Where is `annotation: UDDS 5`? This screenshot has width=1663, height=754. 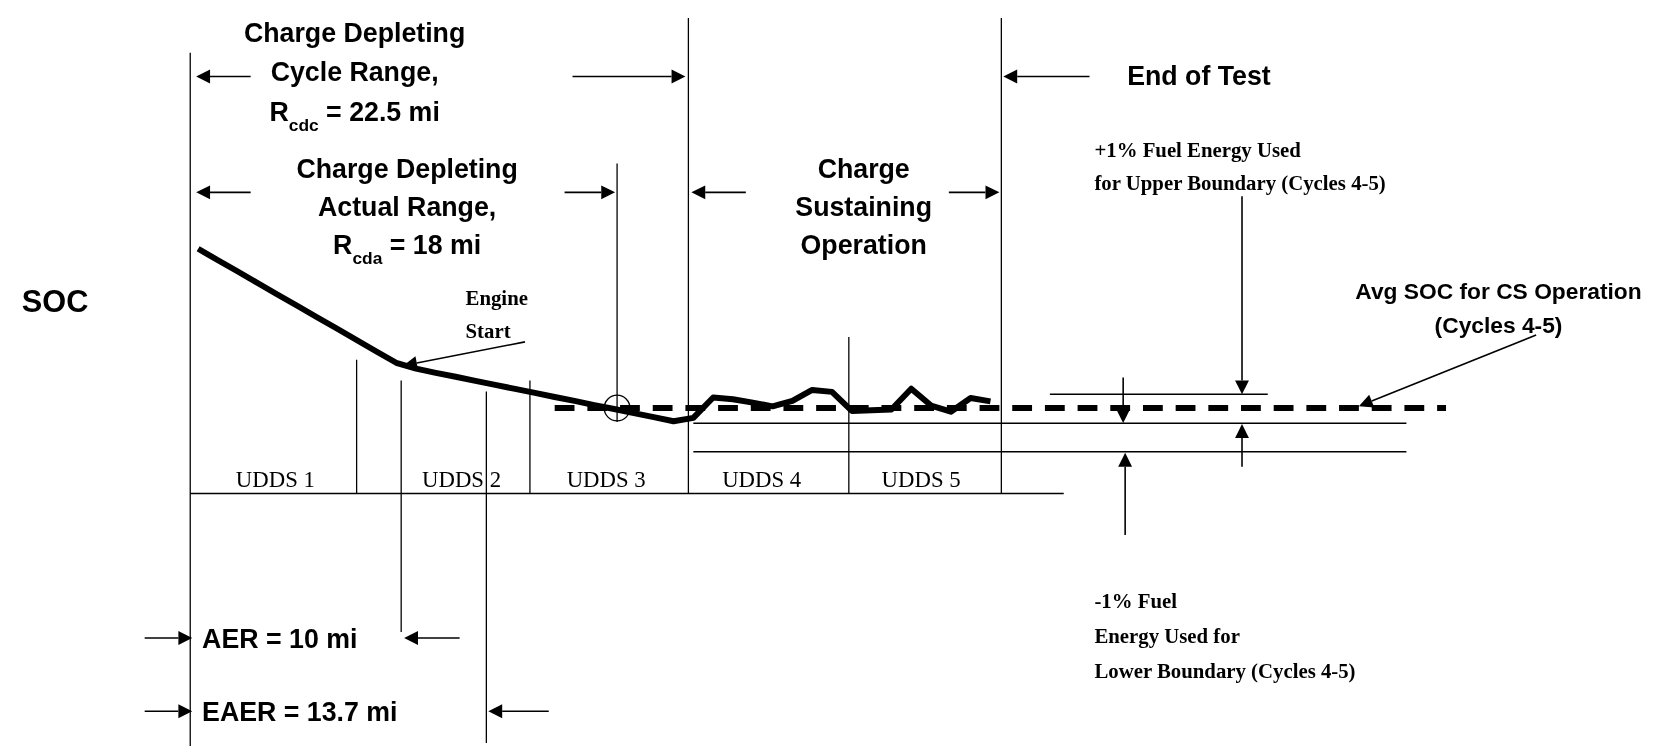 annotation: UDDS 5 is located at coordinates (921, 480).